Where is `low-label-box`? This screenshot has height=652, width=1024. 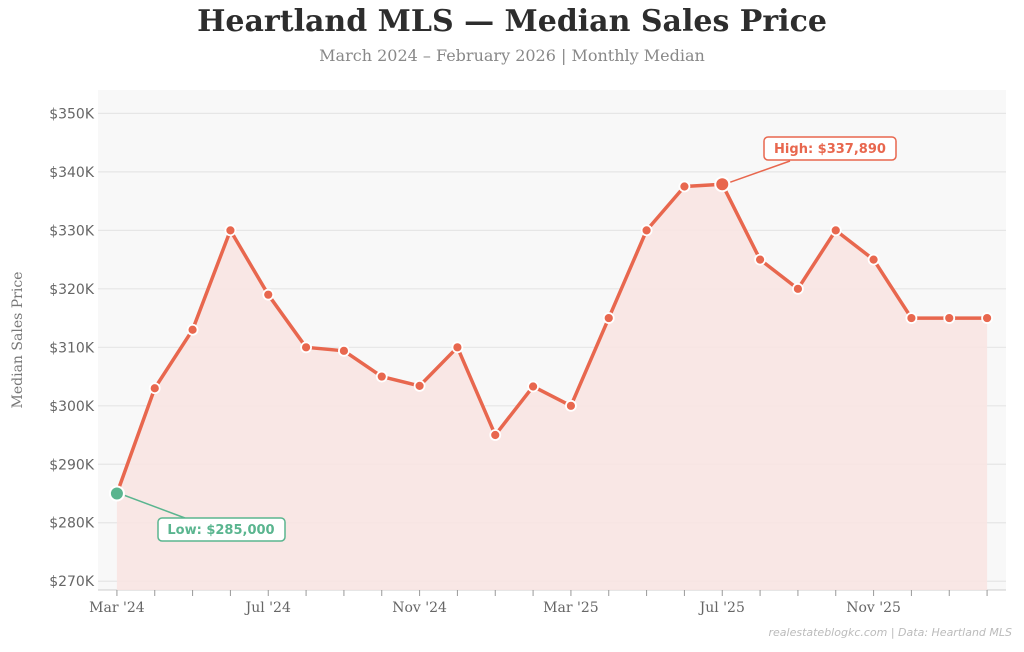 low-label-box is located at coordinates (221, 529).